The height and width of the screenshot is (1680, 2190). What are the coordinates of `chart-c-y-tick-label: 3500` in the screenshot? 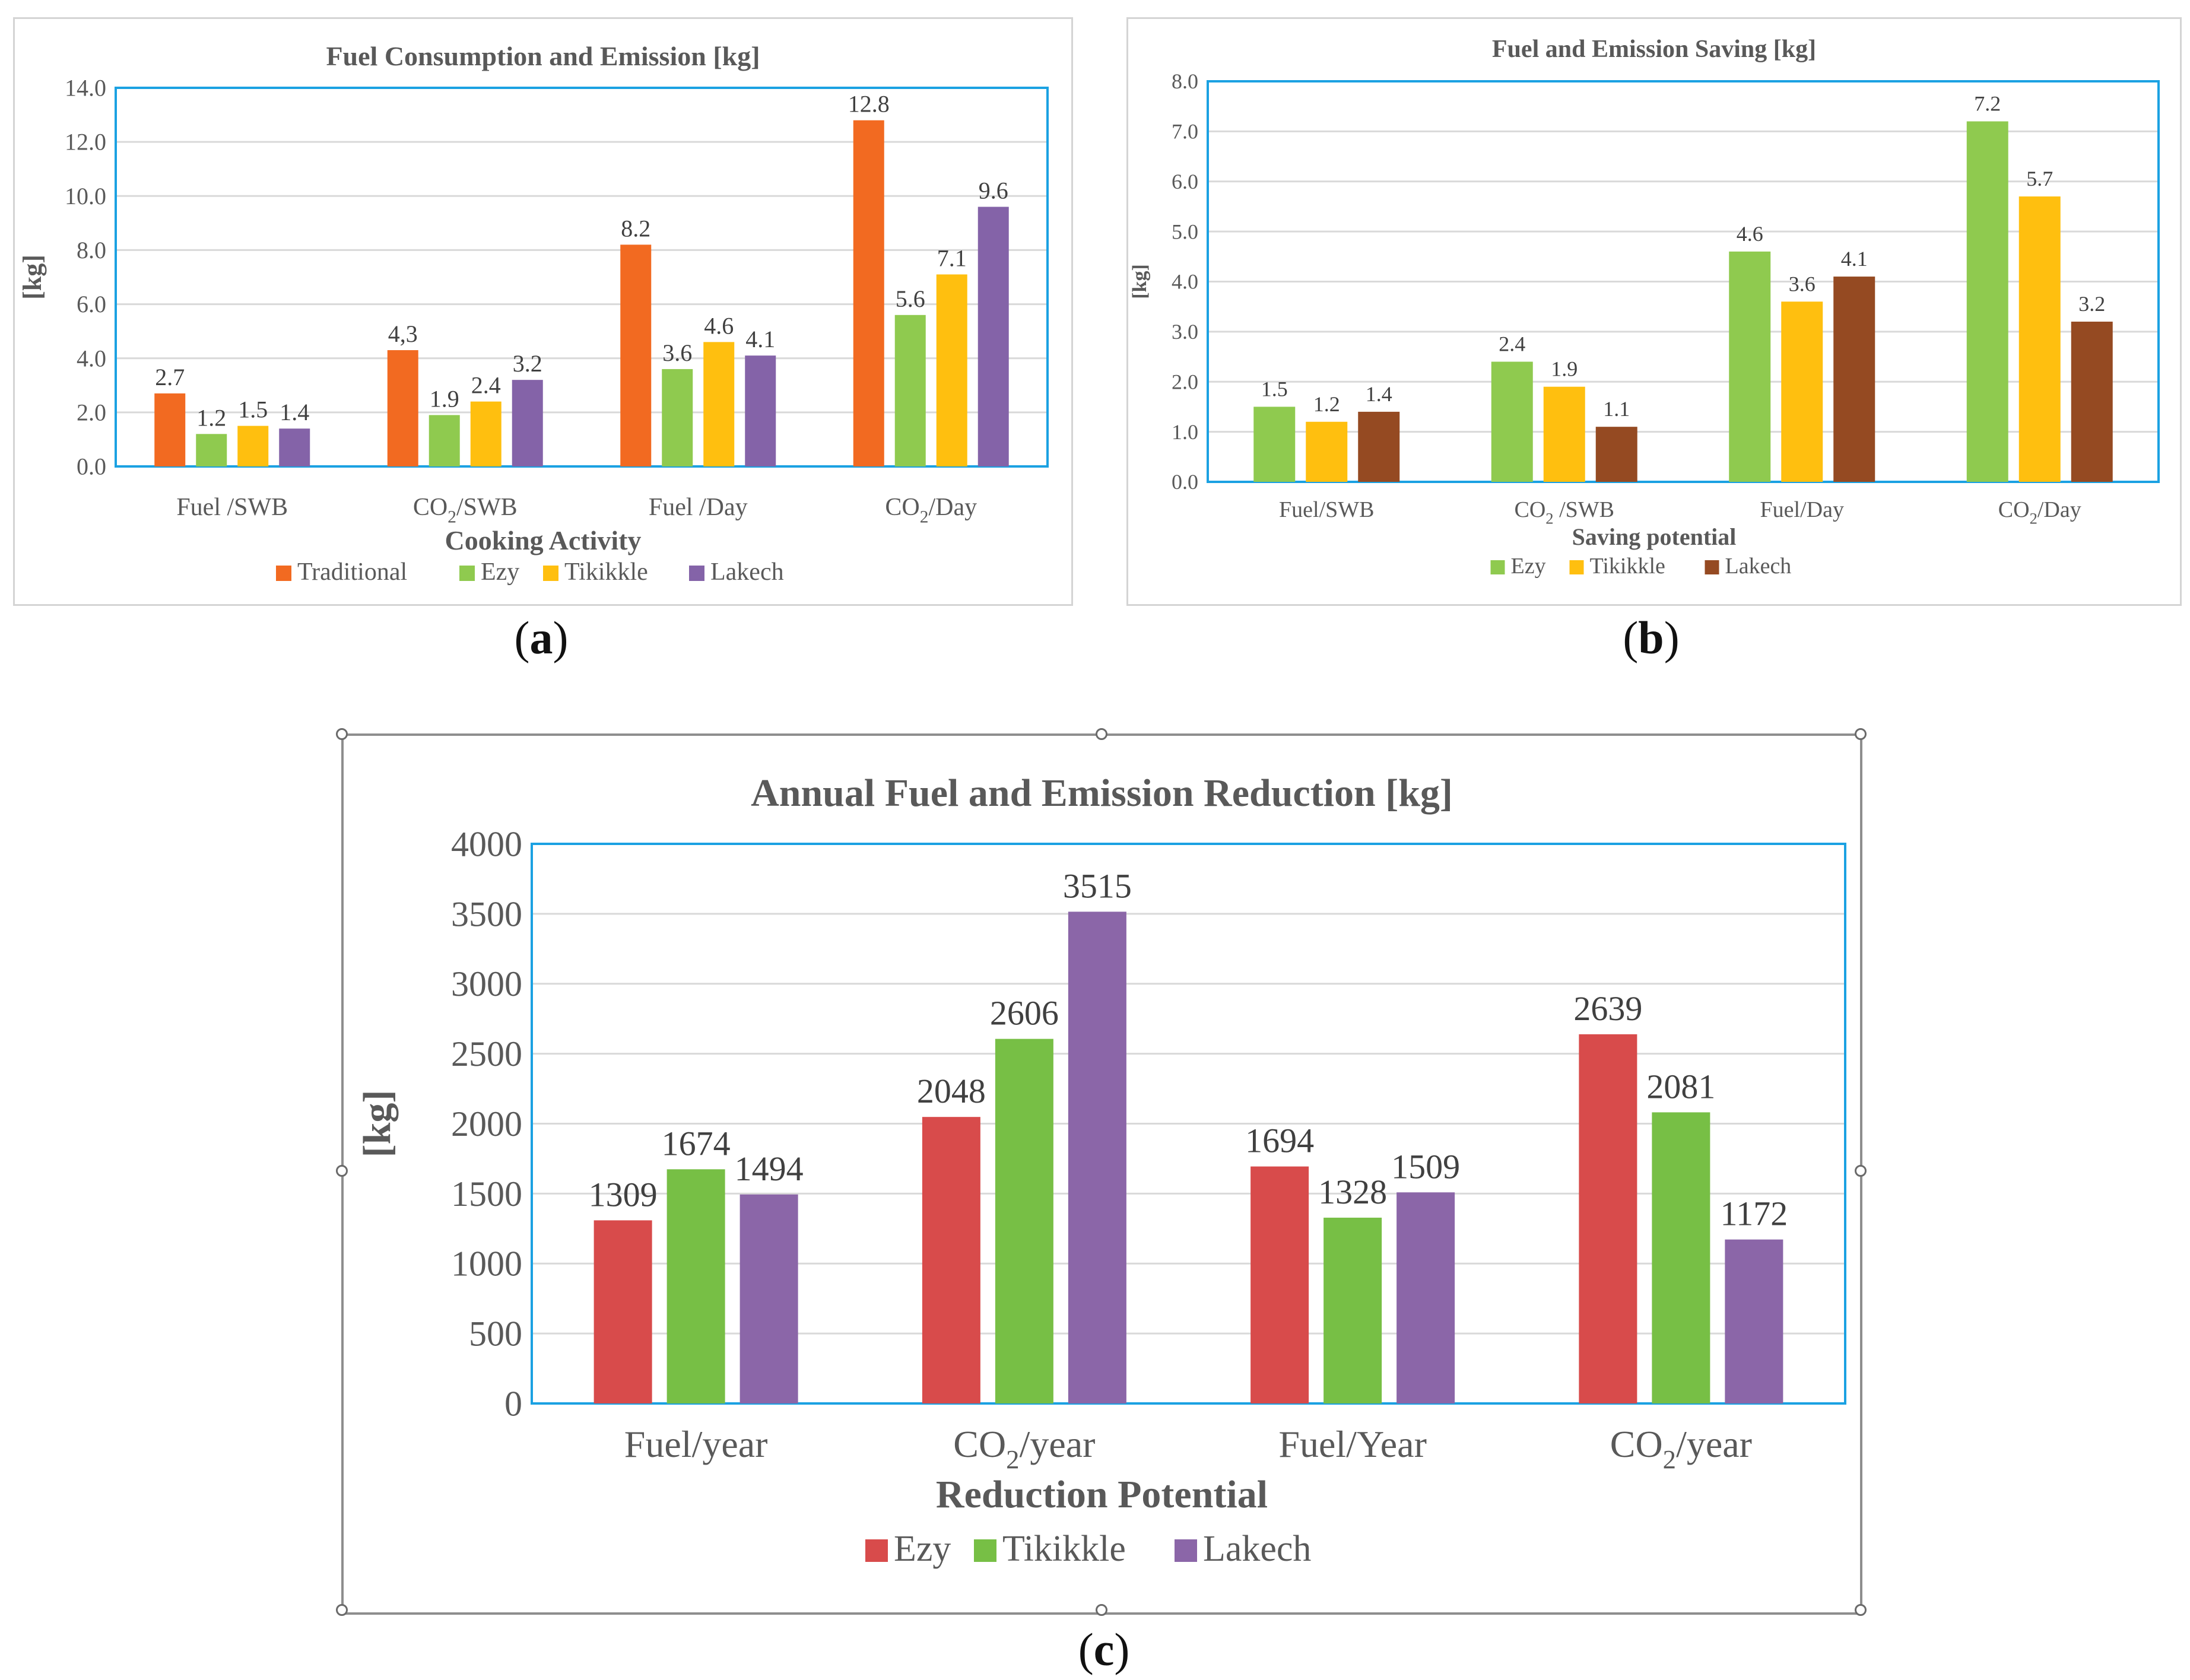 It's located at (486, 913).